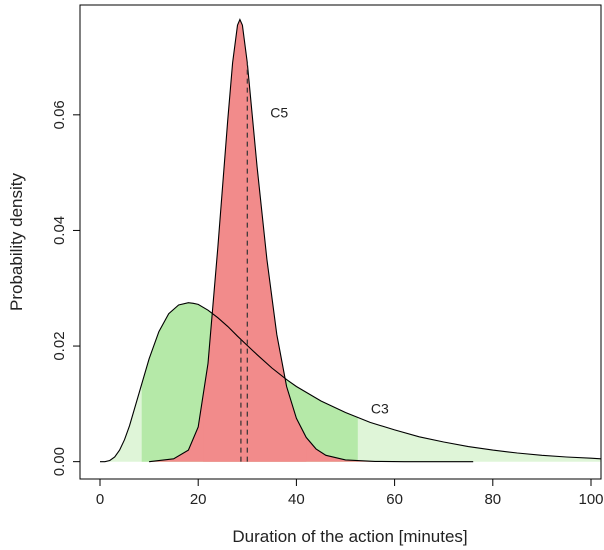  What do you see at coordinates (59, 230) in the screenshot?
I see `y-tick-label: 0.04` at bounding box center [59, 230].